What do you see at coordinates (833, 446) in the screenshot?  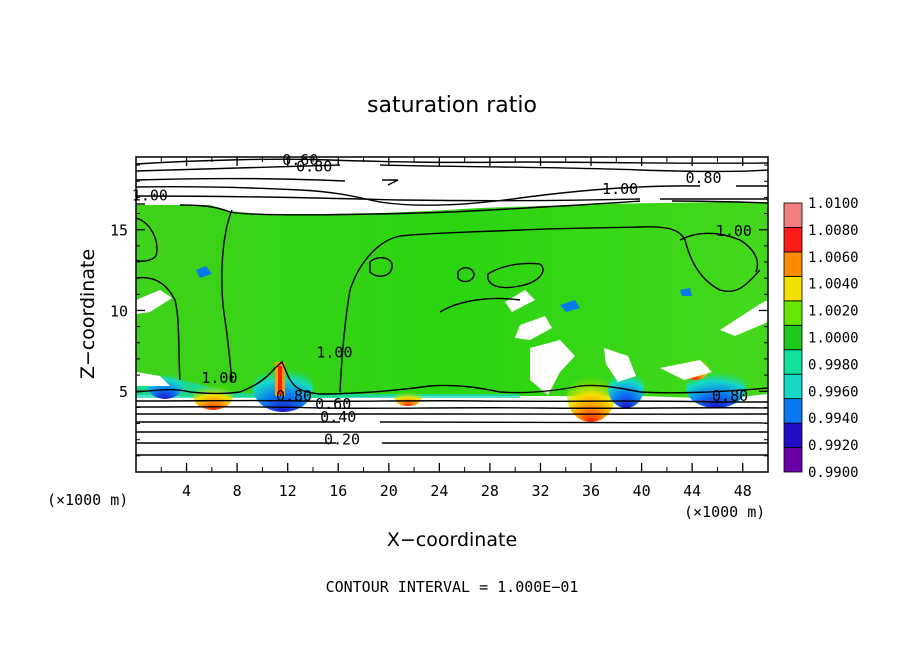 I see `colorbar-label: 0.9920` at bounding box center [833, 446].